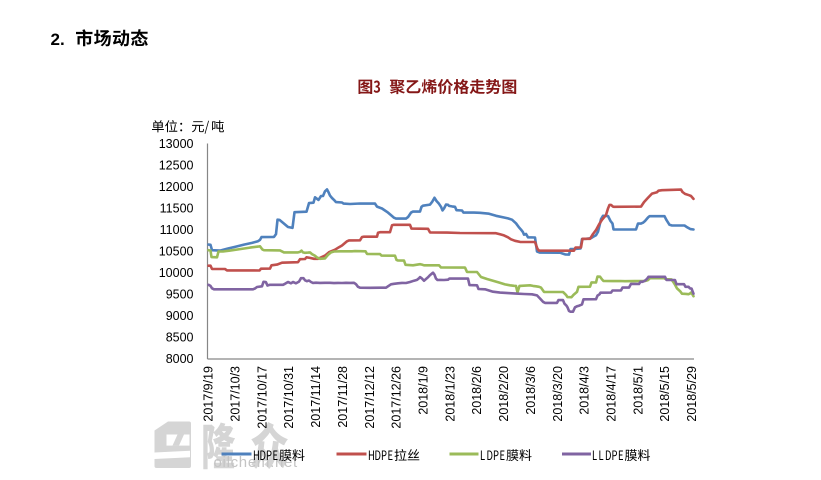 The height and width of the screenshot is (480, 821). I want to click on svg-text: 10500, so click(176, 252).